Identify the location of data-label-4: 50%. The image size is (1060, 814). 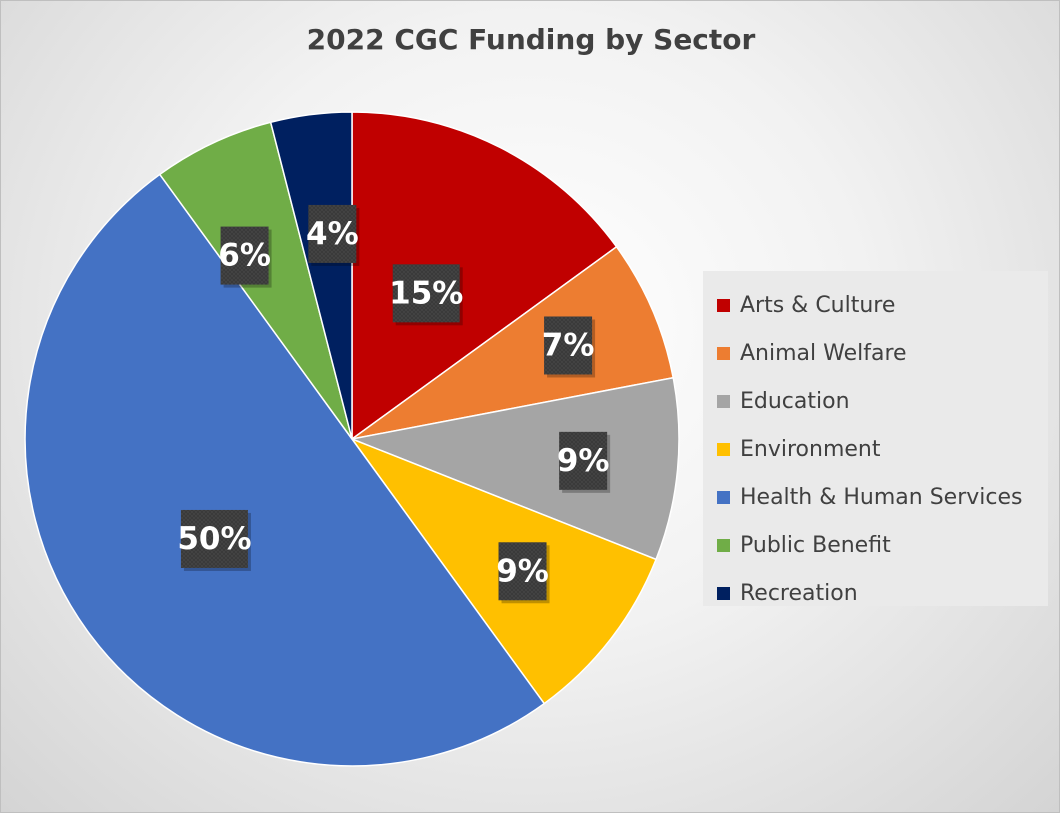
(214, 540).